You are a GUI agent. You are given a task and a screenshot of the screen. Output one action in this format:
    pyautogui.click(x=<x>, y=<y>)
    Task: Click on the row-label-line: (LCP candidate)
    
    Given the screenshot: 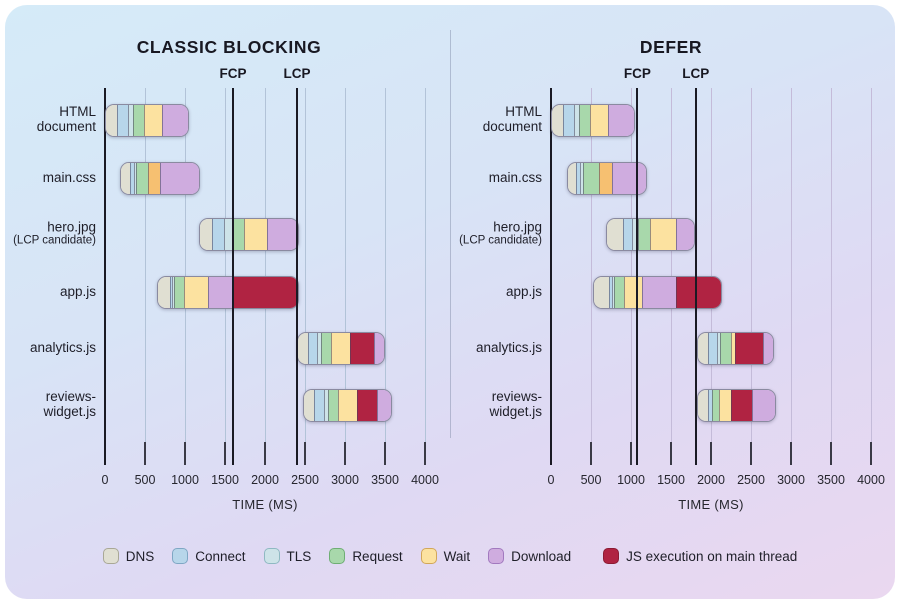 What is the action you would take?
    pyautogui.click(x=54, y=240)
    